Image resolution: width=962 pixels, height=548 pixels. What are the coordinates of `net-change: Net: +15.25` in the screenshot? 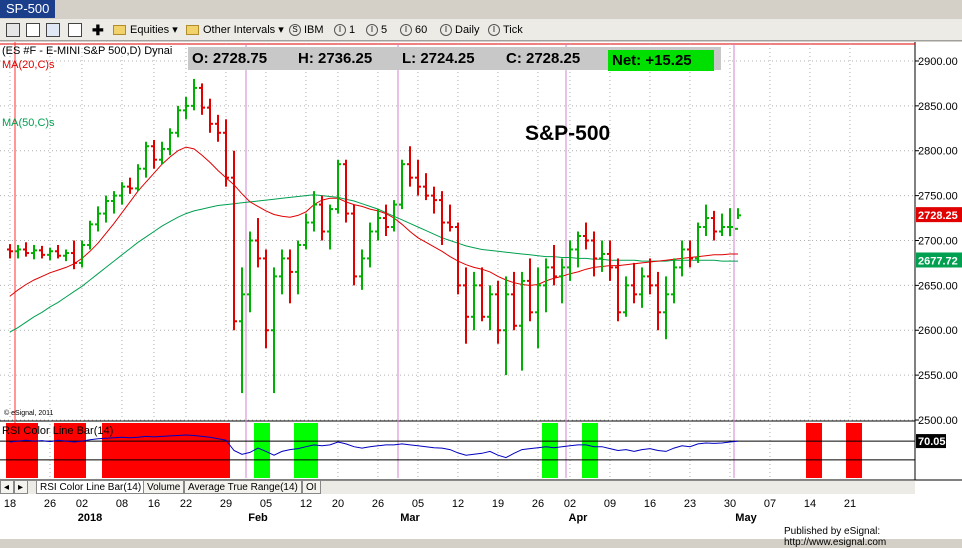 It's located at (661, 60).